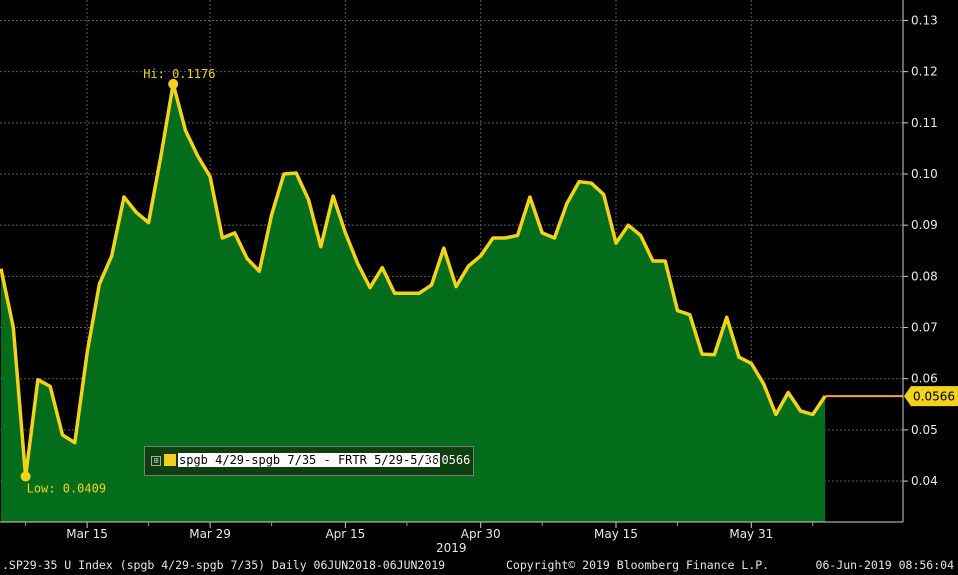  I want to click on y-tick-label: 0.13, so click(924, 20).